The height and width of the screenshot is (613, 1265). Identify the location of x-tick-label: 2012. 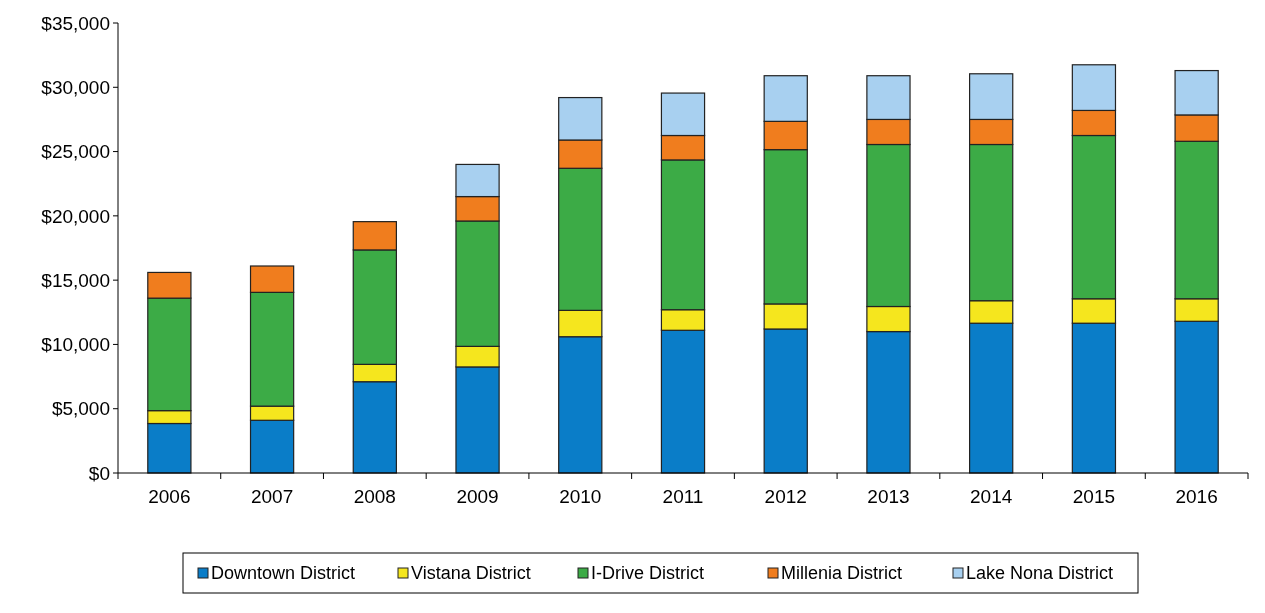
(785, 496).